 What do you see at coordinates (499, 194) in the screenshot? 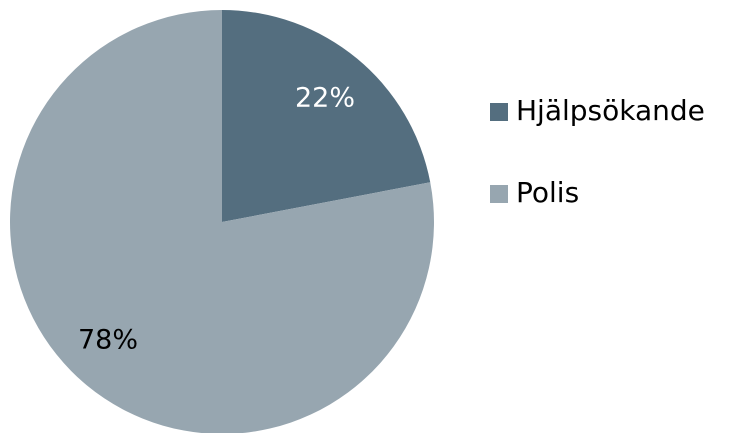
I see `legend-swatch-polis` at bounding box center [499, 194].